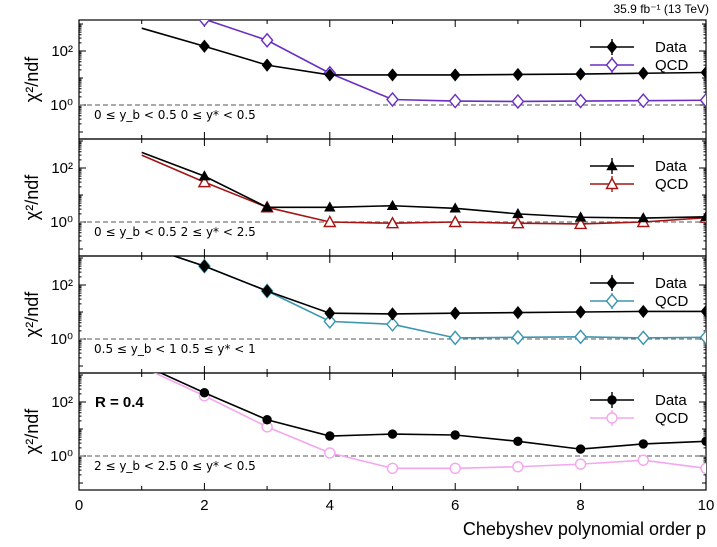 The height and width of the screenshot is (547, 717). I want to click on jet-radius-label: R = 0.4, so click(119, 402).